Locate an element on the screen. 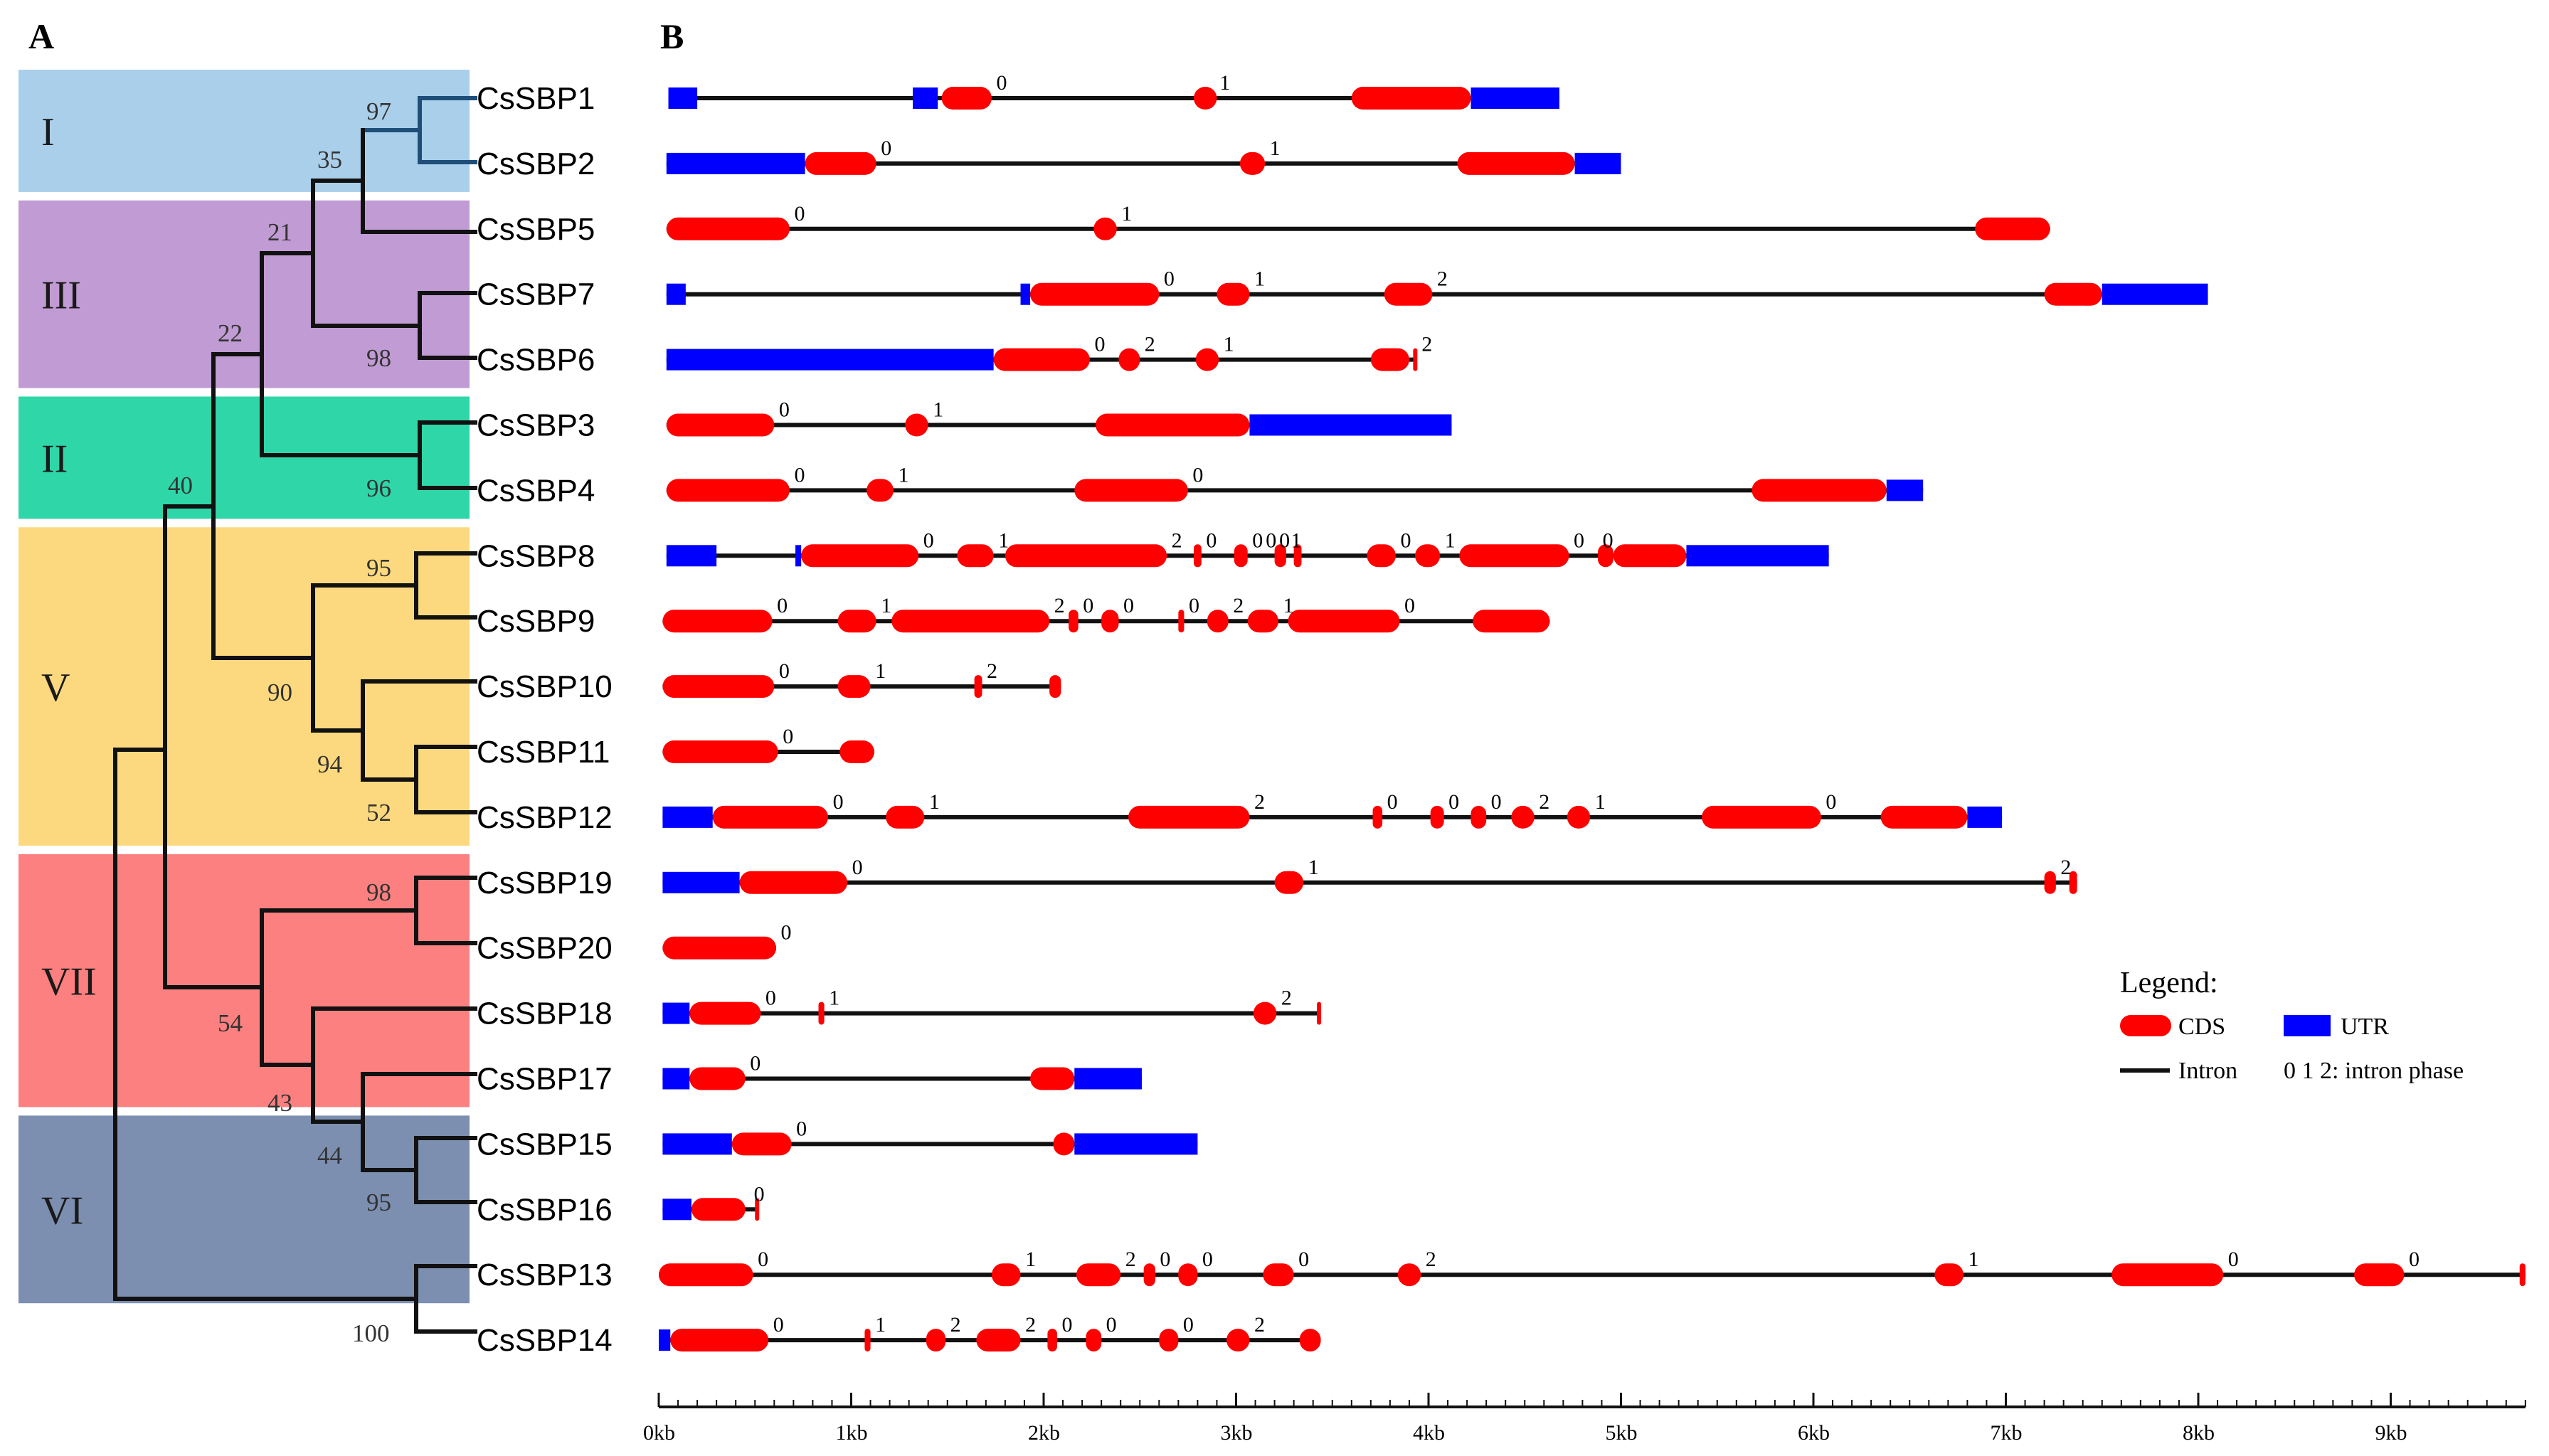 Image resolution: width=2549 pixels, height=1456 pixels. gene-name: CsSBP3 is located at coordinates (536, 425).